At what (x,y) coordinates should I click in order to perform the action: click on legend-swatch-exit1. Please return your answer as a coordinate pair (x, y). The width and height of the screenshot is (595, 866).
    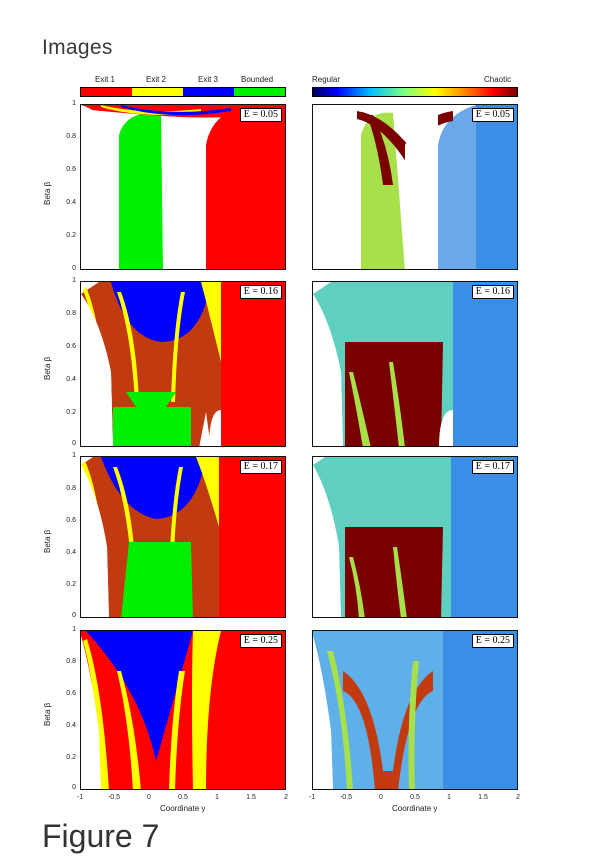
    Looking at the image, I should click on (106, 92).